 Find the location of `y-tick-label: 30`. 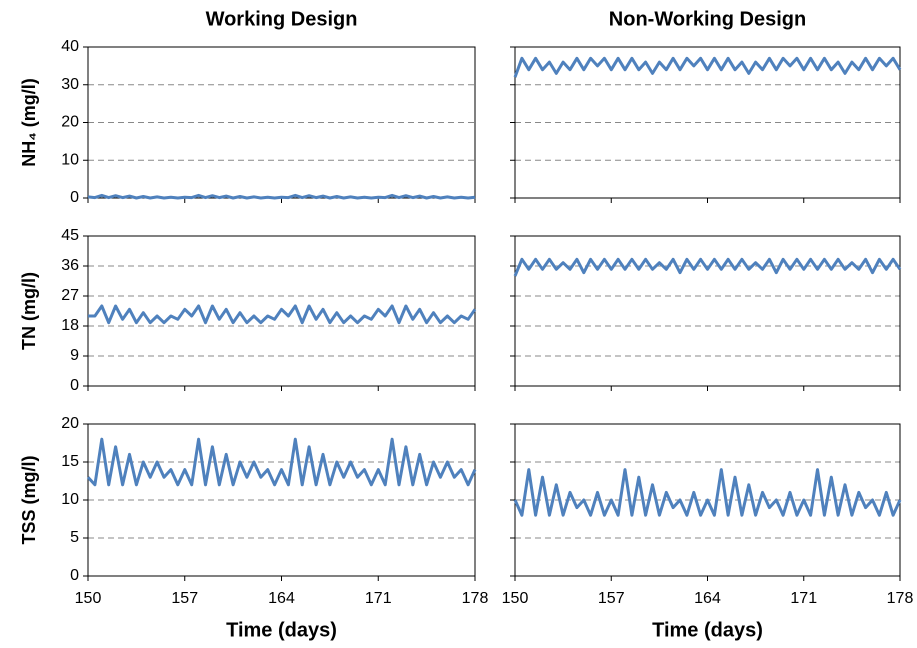

y-tick-label: 30 is located at coordinates (70, 84).